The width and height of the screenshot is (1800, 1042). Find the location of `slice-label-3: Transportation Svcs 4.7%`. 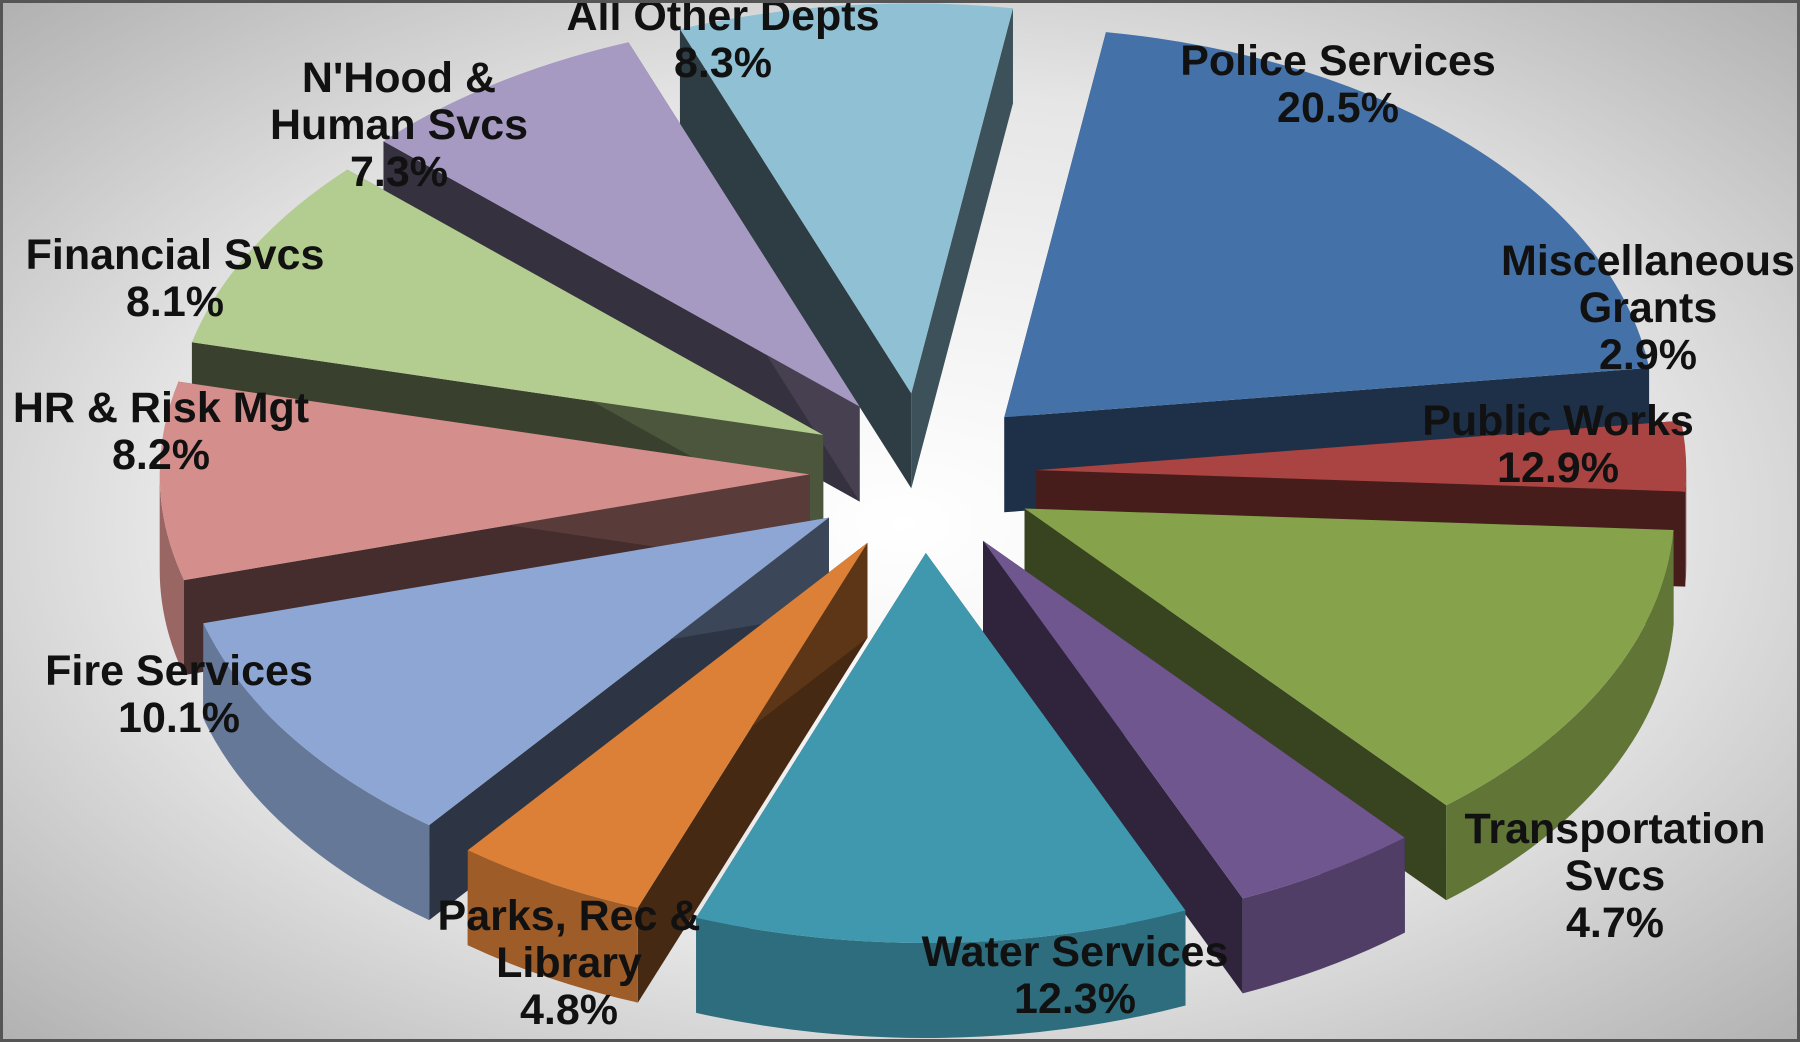

slice-label-3: Transportation Svcs 4.7% is located at coordinates (1614, 876).